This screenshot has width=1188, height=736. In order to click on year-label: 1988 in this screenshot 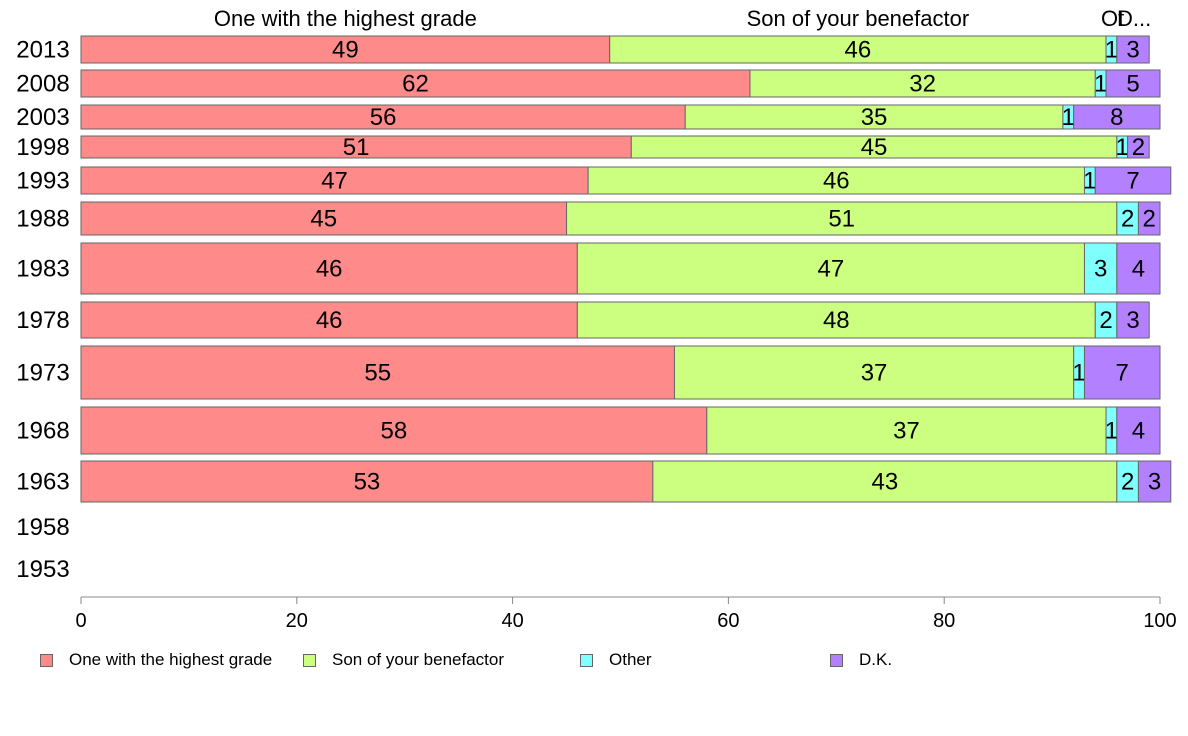, I will do `click(42, 219)`.